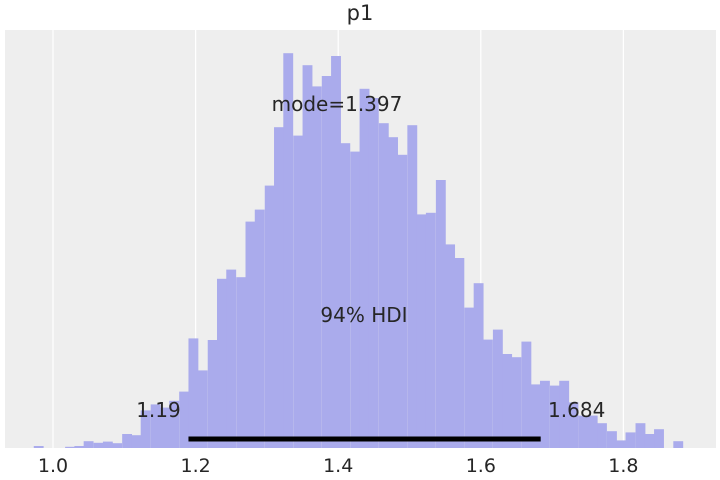 The image size is (720, 480). I want to click on x-tick-label: 1.6, so click(481, 466).